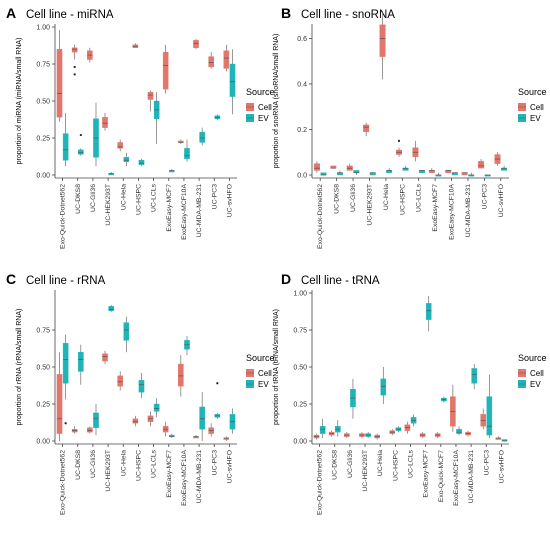 The image size is (550, 537). Describe the element at coordinates (286, 279) in the screenshot. I see `panel-letter: D` at that location.